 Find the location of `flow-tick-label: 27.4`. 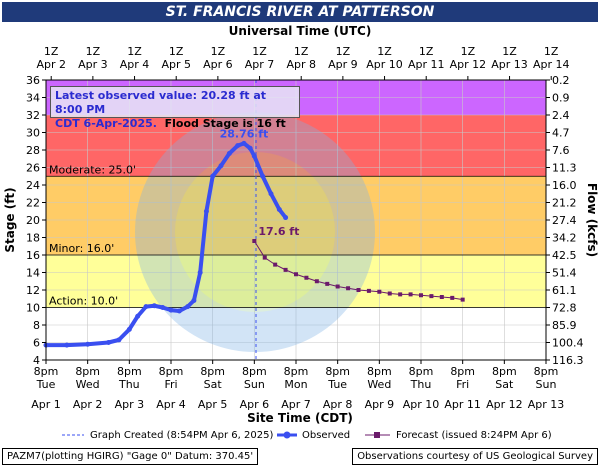

flow-tick-label: 27.4 is located at coordinates (564, 220).